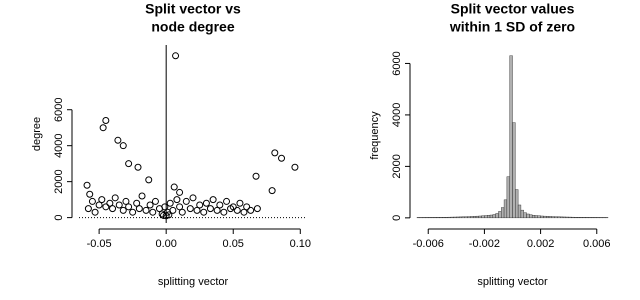 The image size is (640, 300). I want to click on x-tick-label: -0.05, so click(99, 244).